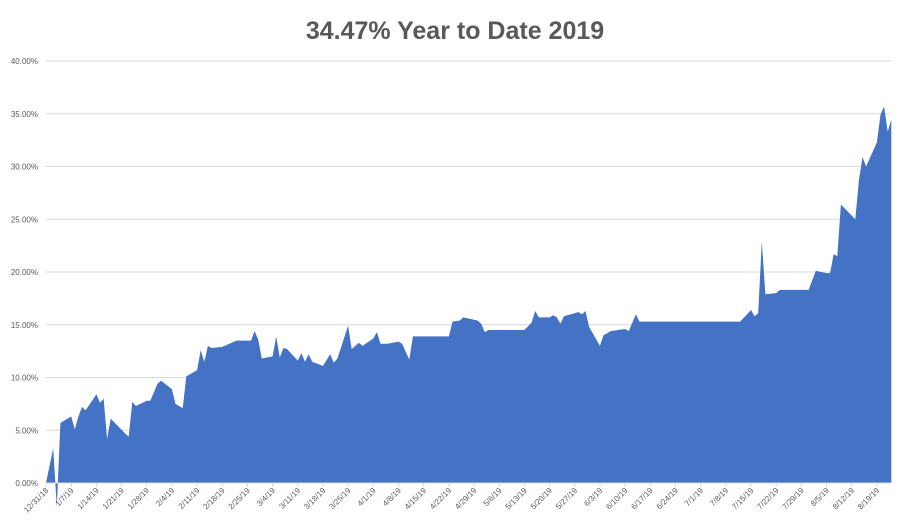 This screenshot has width=899, height=527. Describe the element at coordinates (455, 31) in the screenshot. I see `chart-title: 34.47% Year to Date 2019` at that location.